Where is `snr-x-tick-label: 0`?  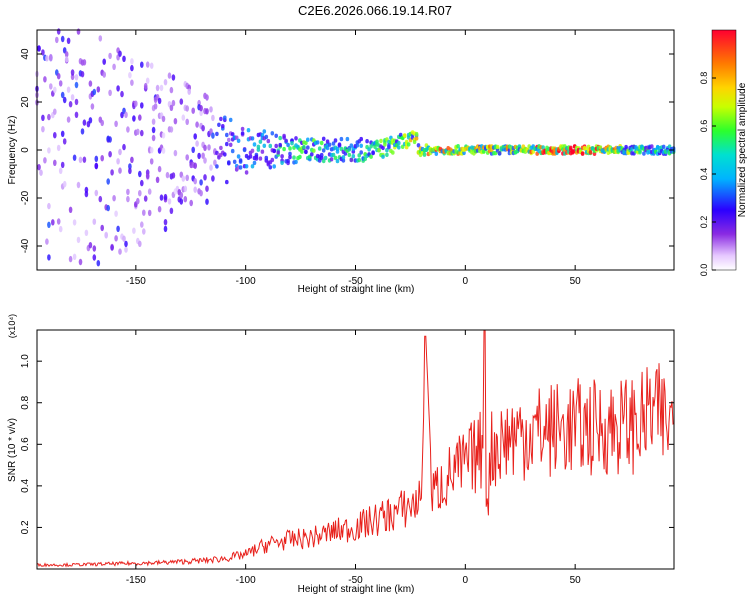 snr-x-tick-label: 0 is located at coordinates (466, 580).